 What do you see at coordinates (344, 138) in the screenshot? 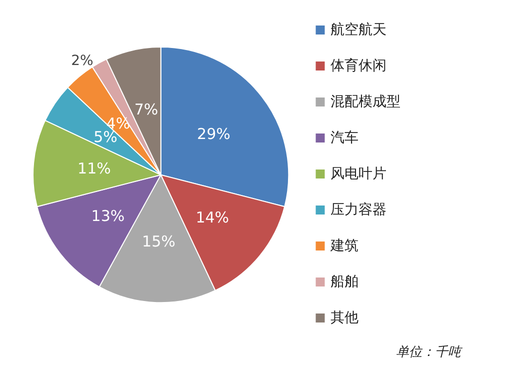
I see `legend-label: 汽车` at bounding box center [344, 138].